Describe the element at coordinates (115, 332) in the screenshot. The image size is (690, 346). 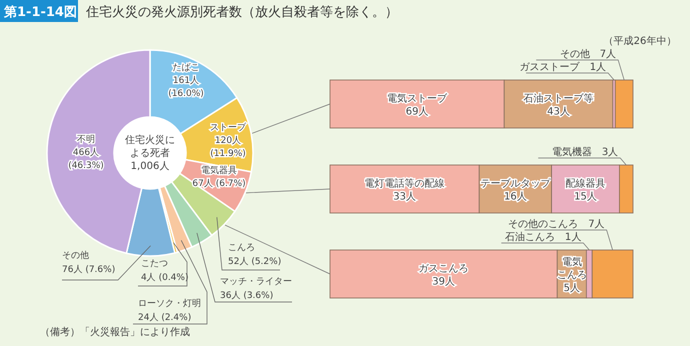
I see `text: （備考）「火災報告」により作成` at that location.